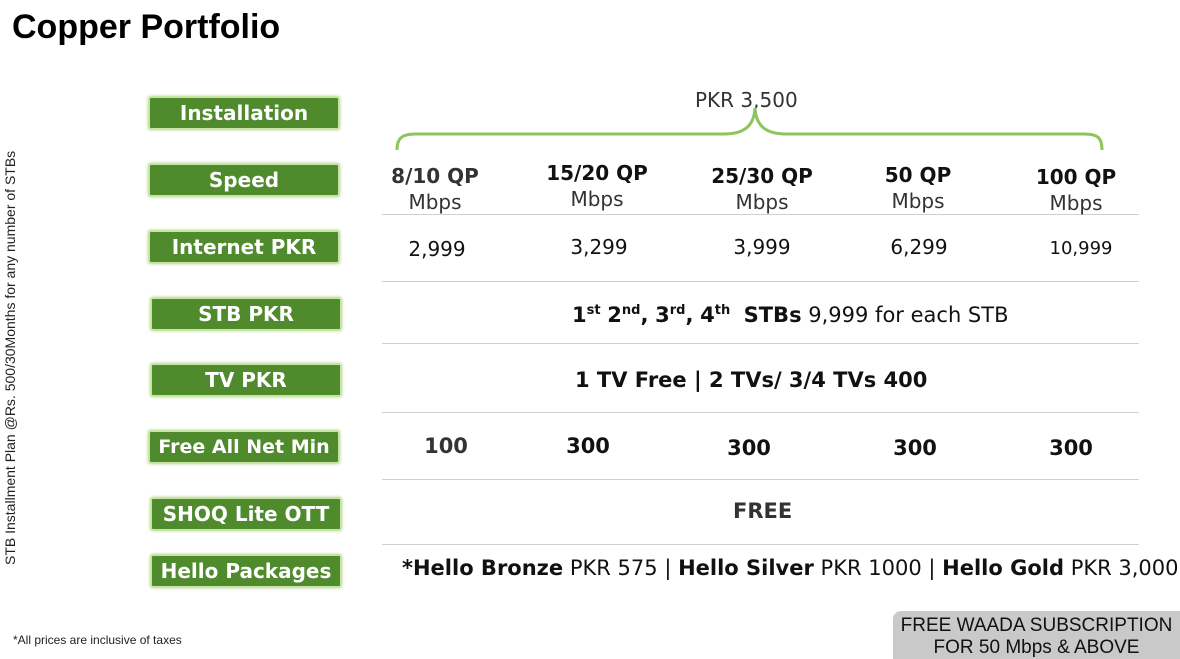 The image size is (1180, 659). I want to click on stb-price-text: 9,999 for each STB, so click(908, 315).